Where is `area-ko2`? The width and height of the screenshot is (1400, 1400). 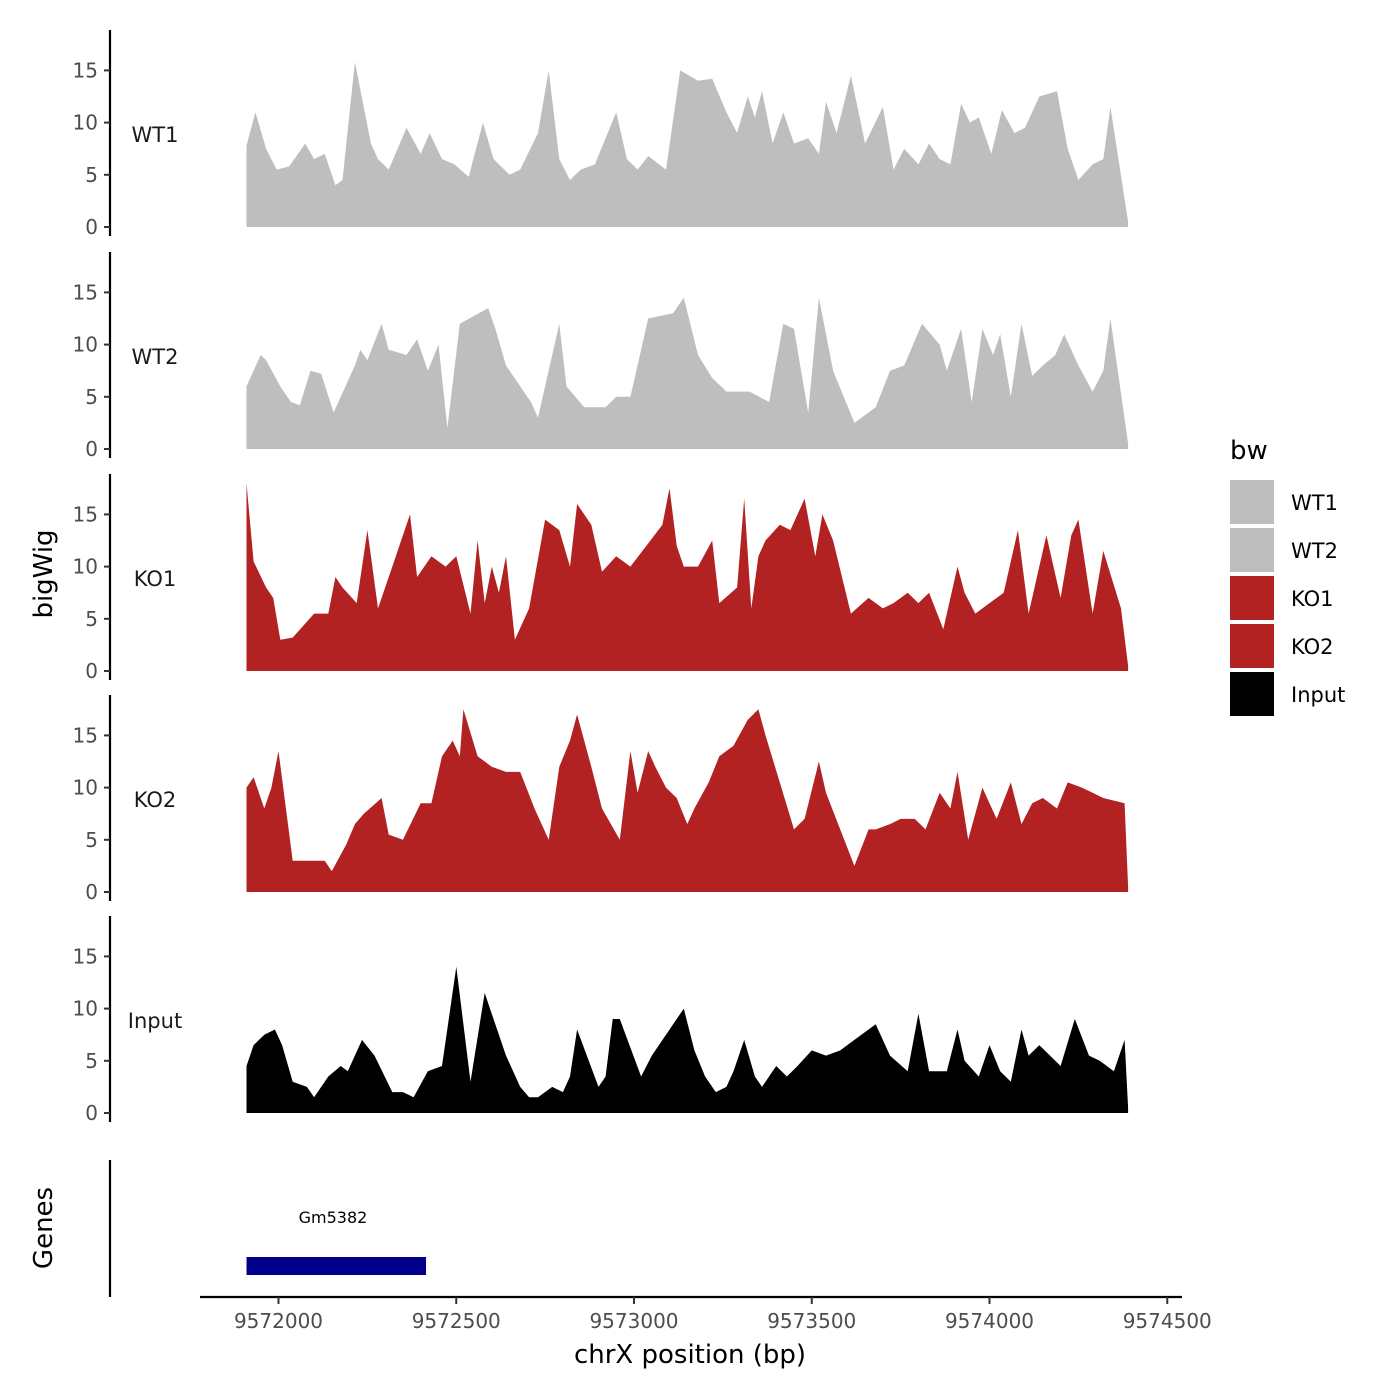
area-ko2 is located at coordinates (687, 800).